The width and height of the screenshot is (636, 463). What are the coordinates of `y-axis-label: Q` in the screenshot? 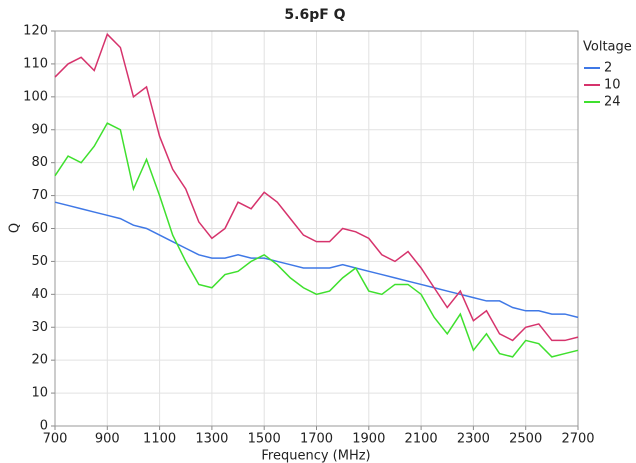 It's located at (15, 228).